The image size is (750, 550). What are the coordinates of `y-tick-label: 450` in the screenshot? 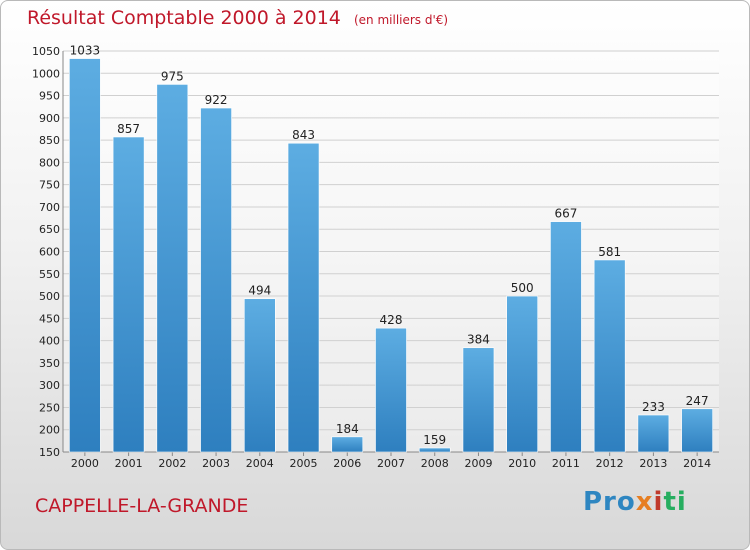 It's located at (49, 318).